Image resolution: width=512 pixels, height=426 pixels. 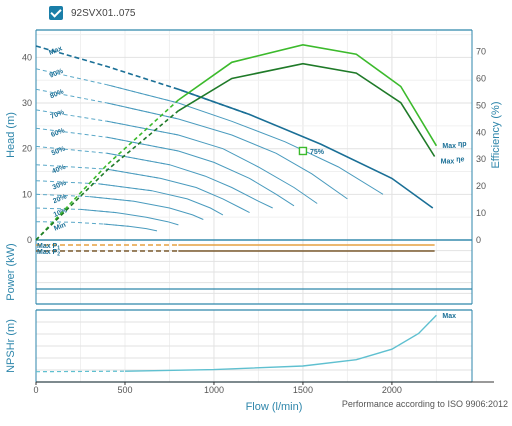 I want to click on npsh-axis-title: NPSHr (m), so click(x=11, y=346).